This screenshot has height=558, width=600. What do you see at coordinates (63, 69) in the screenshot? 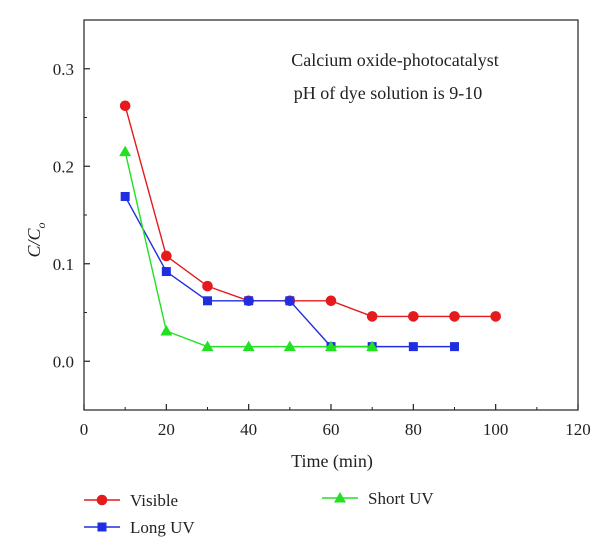
I see `y-tick-label: 0.3` at bounding box center [63, 69].